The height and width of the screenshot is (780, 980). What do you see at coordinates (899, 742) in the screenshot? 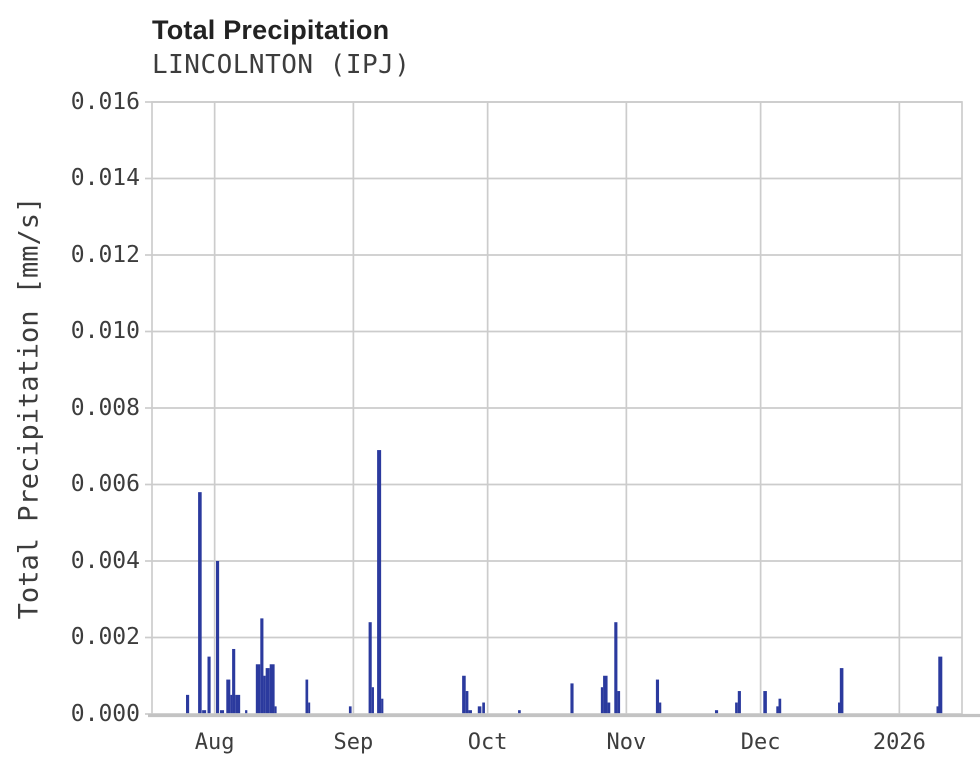
I see `x-tick-label: 2026` at bounding box center [899, 742].